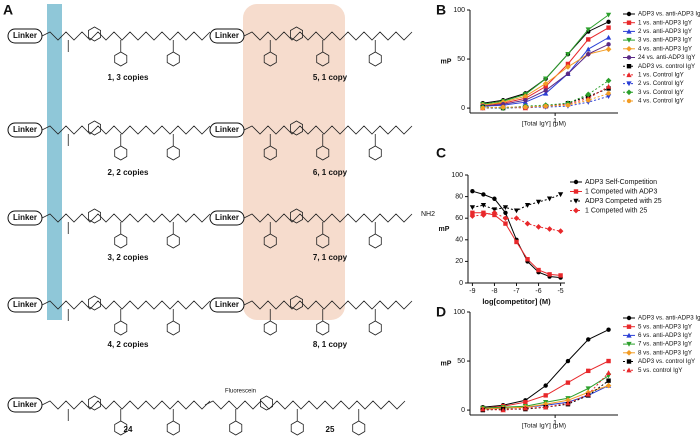 The height and width of the screenshot is (441, 700). What do you see at coordinates (459, 218) in the screenshot?
I see `y-tick-label: 60` at bounding box center [459, 218].